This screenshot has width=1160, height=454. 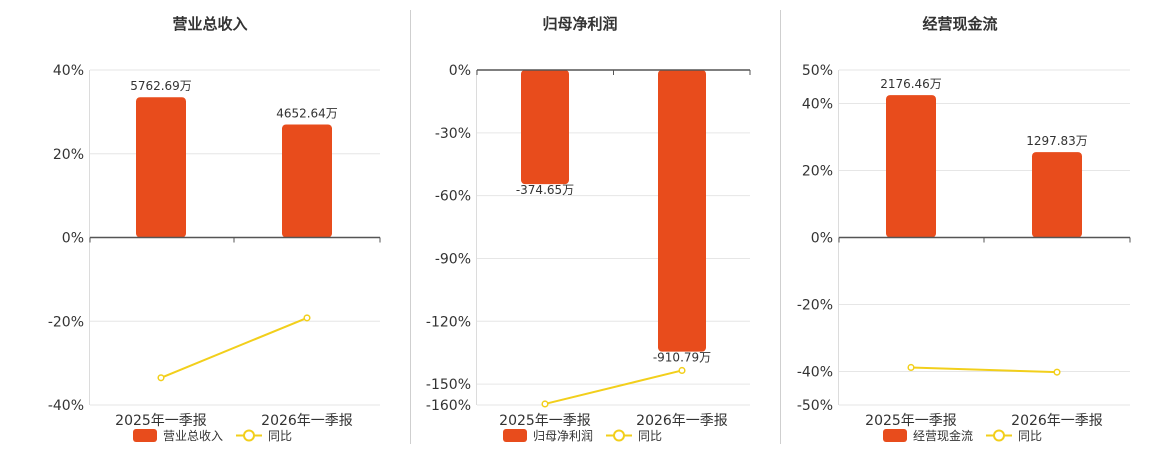 What do you see at coordinates (448, 406) in the screenshot?
I see `y-tick-label: -160%` at bounding box center [448, 406].